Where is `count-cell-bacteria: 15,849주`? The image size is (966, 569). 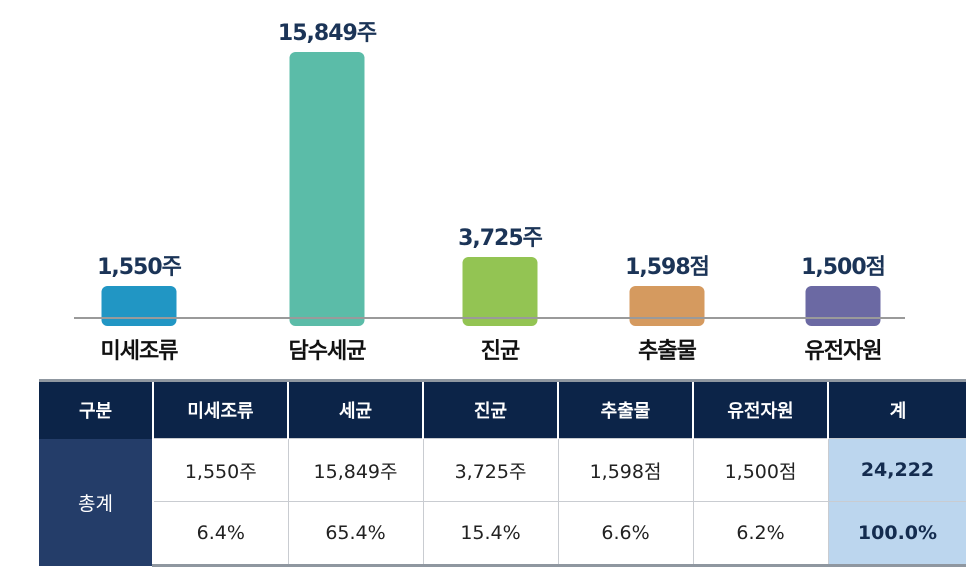 count-cell-bacteria: 15,849주 is located at coordinates (355, 470).